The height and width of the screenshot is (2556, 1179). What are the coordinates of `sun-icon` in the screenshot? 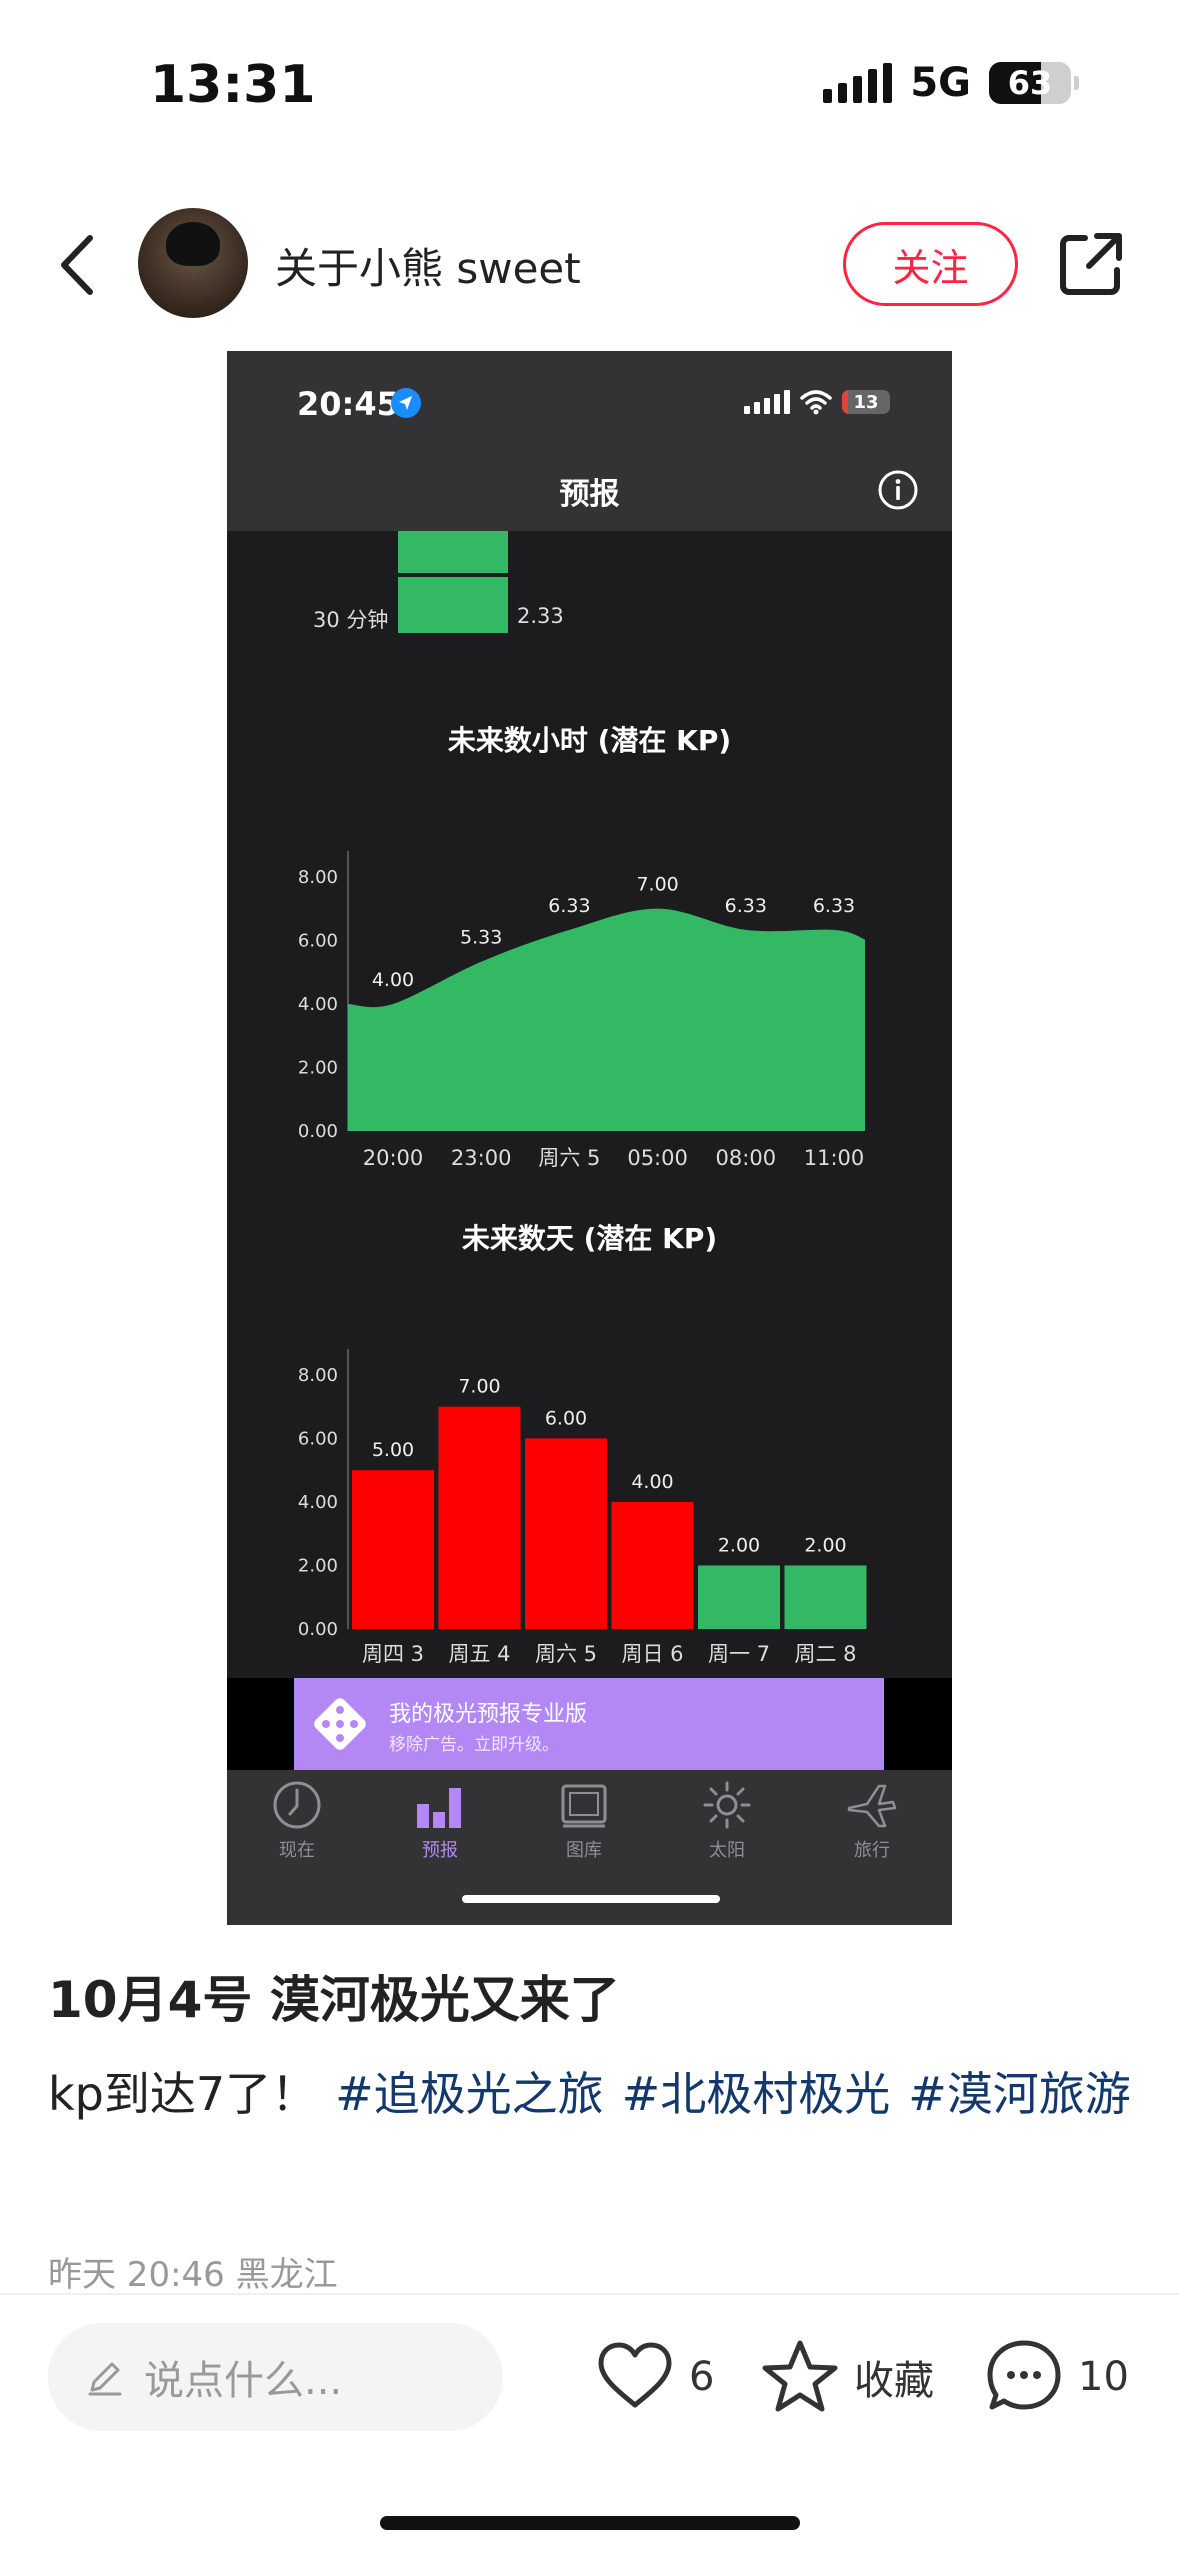 It's located at (727, 1805).